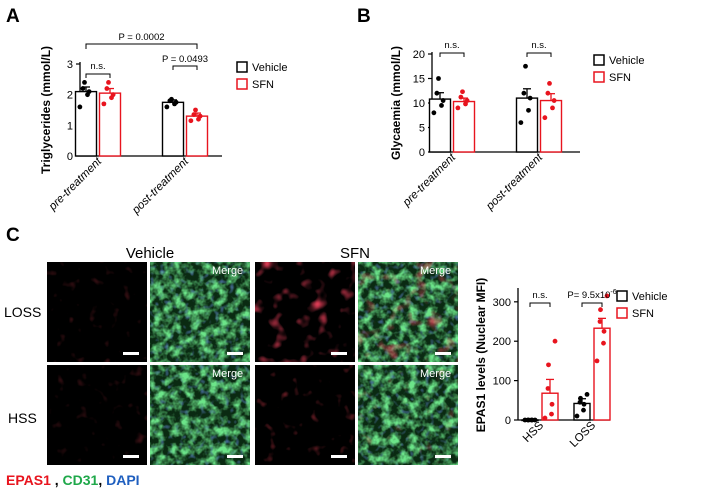 This screenshot has width=720, height=490. I want to click on panel-label-b: B, so click(364, 16).